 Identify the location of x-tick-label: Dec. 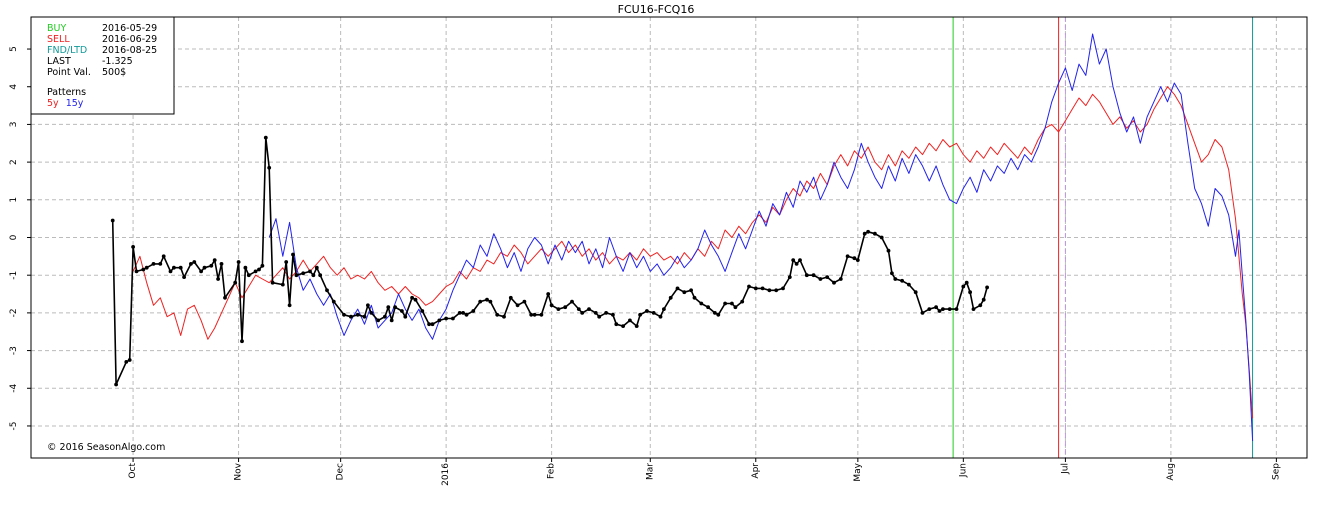
(341, 471).